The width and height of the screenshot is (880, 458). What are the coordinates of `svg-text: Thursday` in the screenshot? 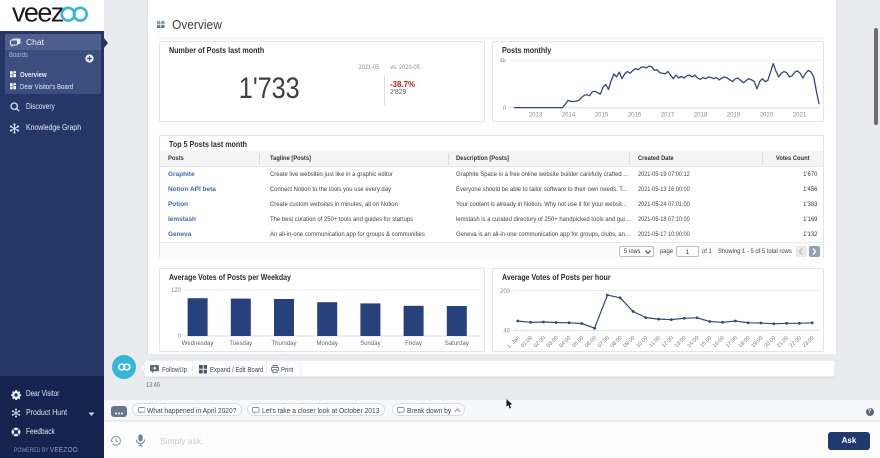 It's located at (283, 344).